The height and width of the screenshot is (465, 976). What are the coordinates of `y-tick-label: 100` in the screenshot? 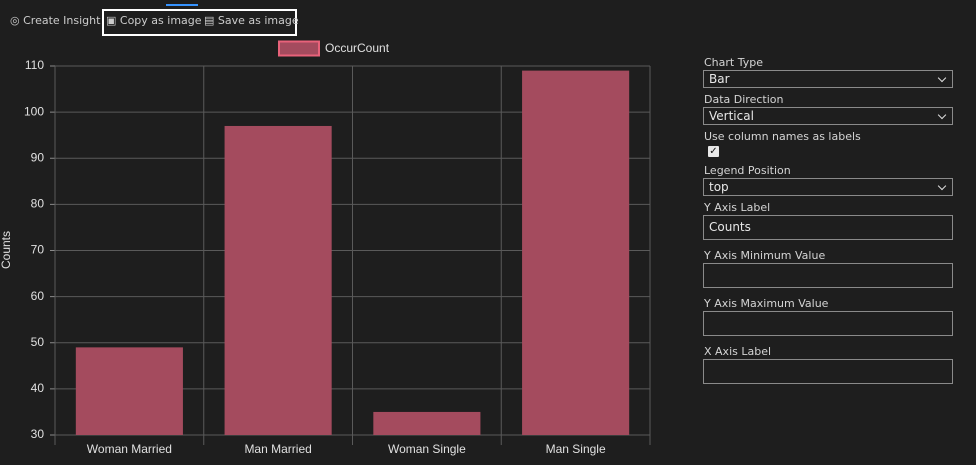 It's located at (34, 111).